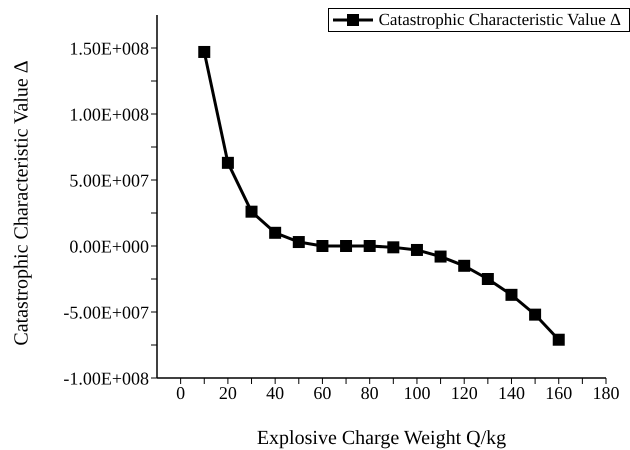  I want to click on x-tick-label: 40, so click(275, 392).